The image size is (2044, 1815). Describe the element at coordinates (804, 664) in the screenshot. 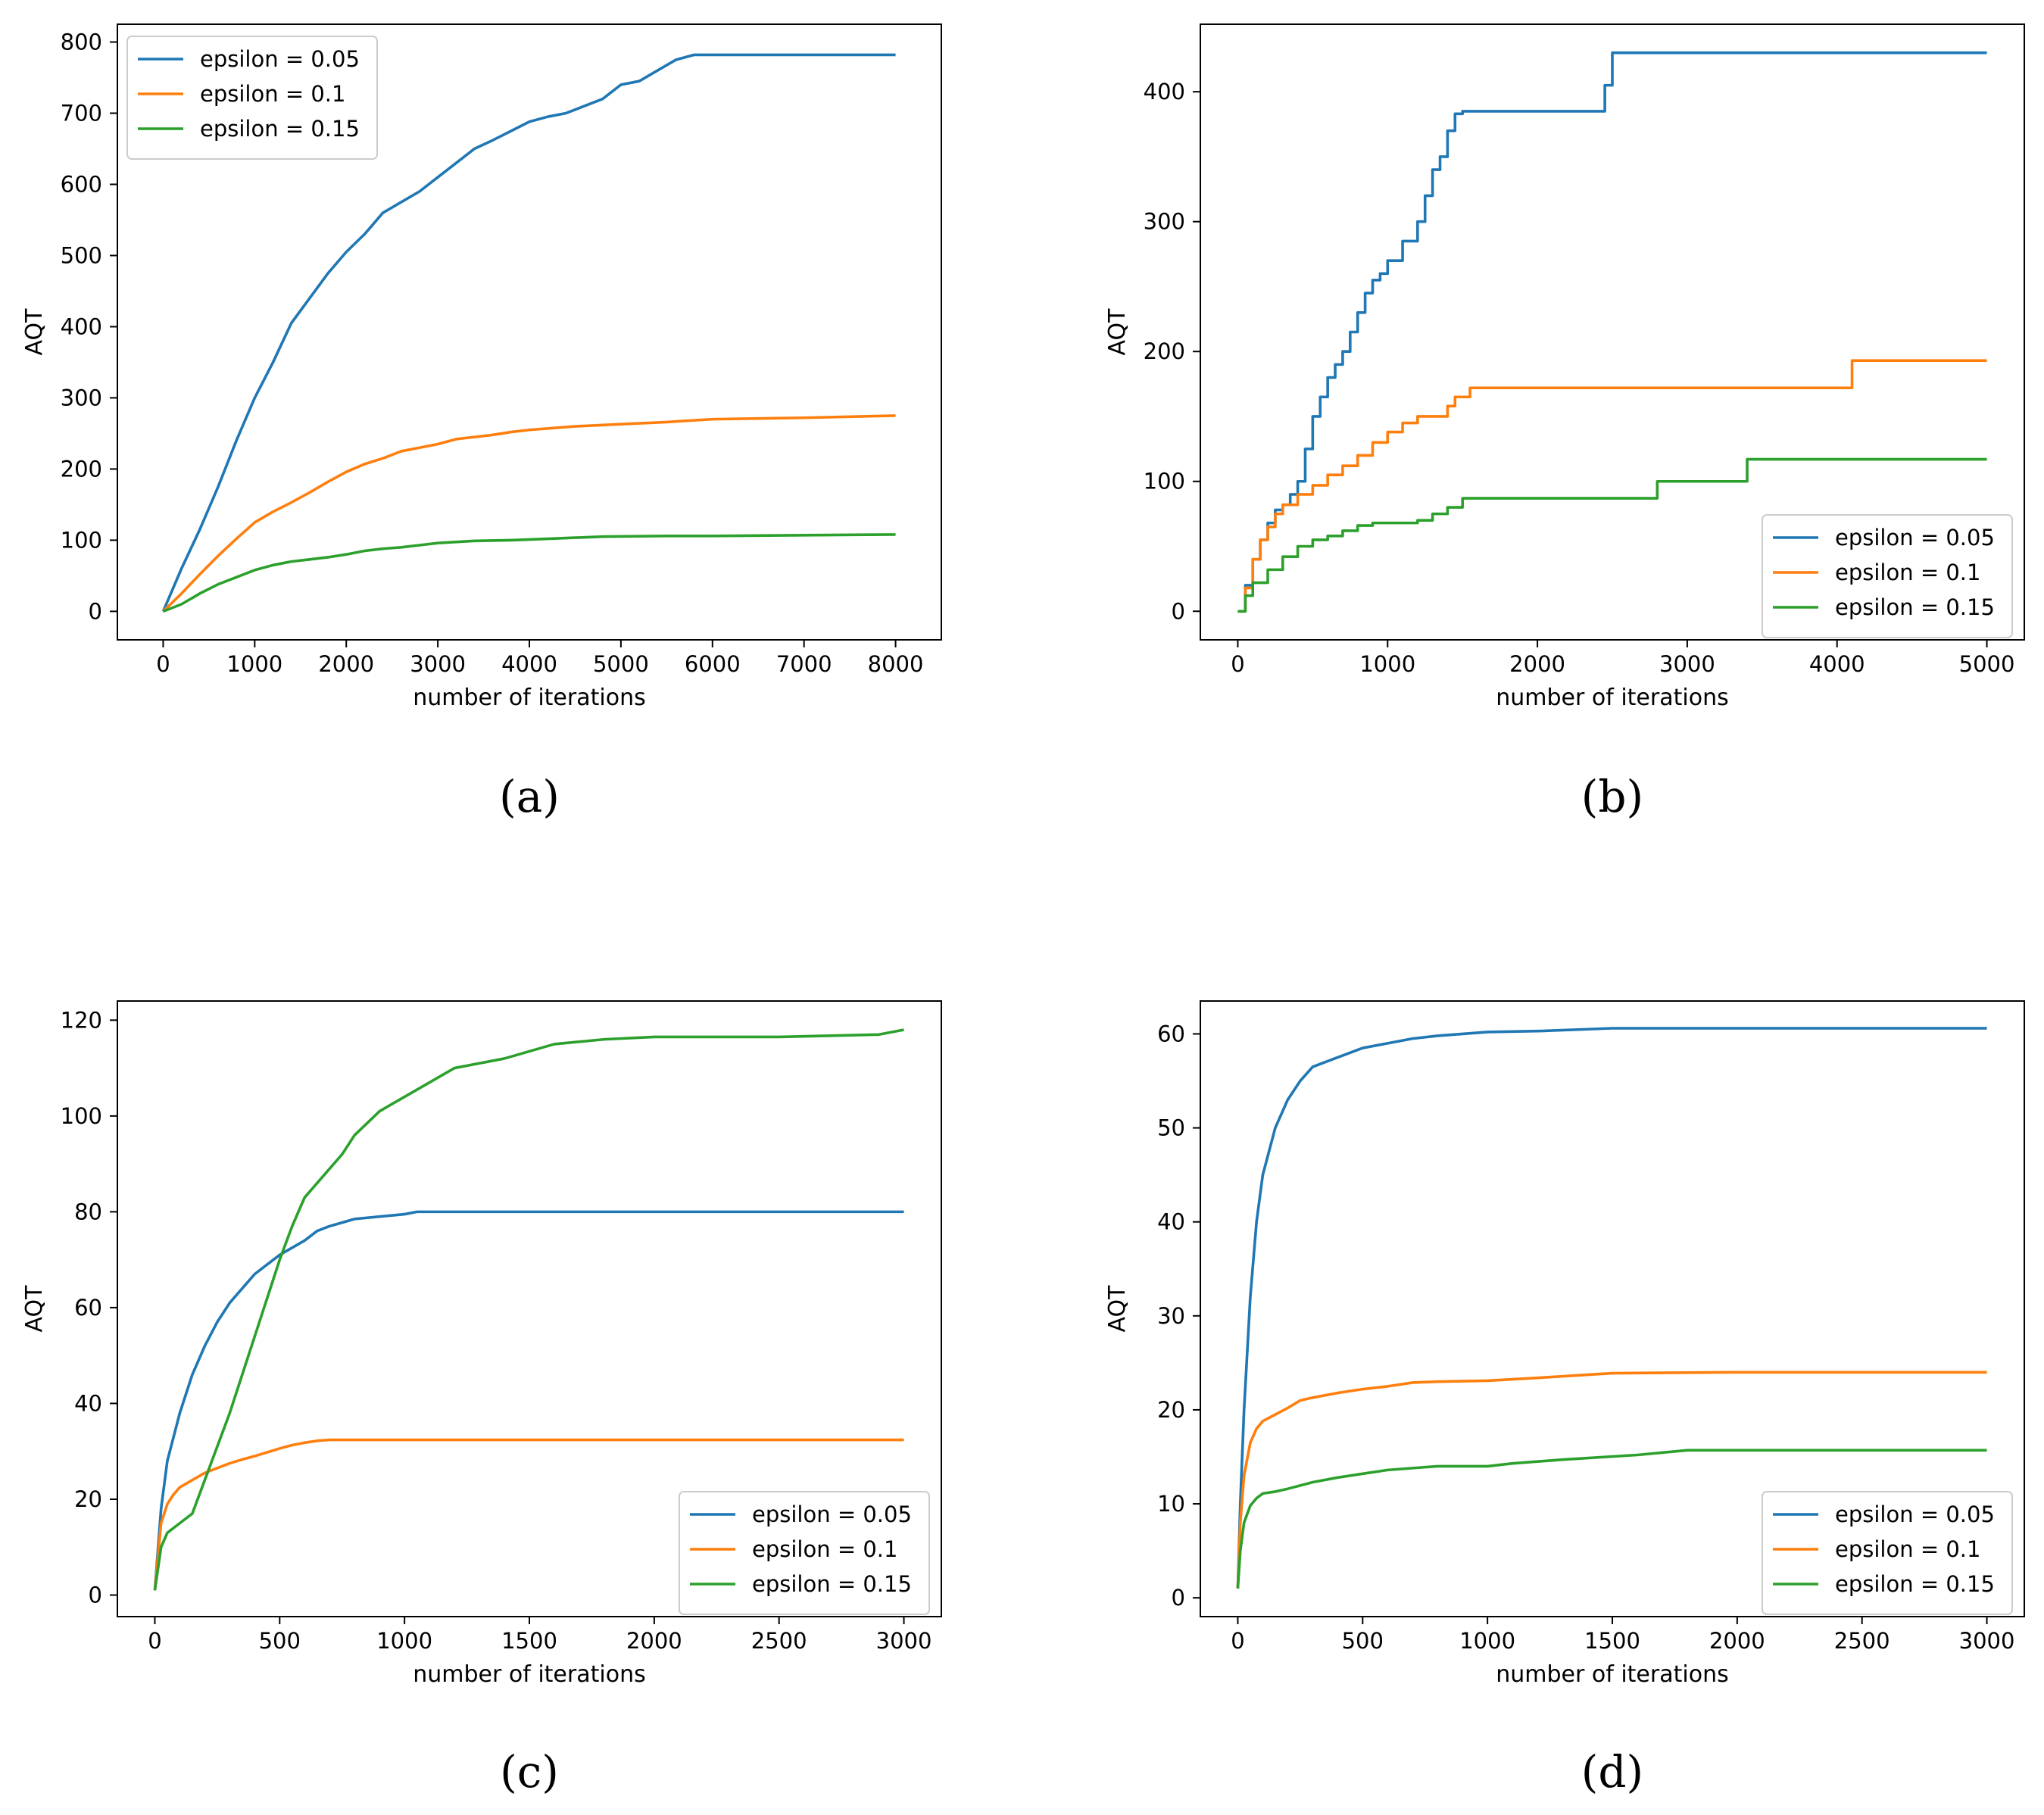

I see `x-tick-label: 7000` at that location.